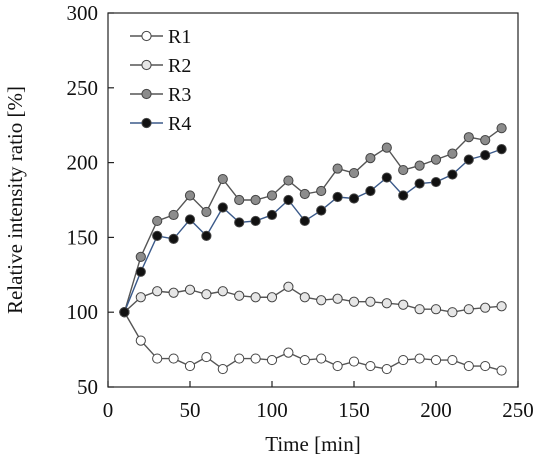  Describe the element at coordinates (83, 312) in the screenshot. I see `y-tick-label: 100` at that location.